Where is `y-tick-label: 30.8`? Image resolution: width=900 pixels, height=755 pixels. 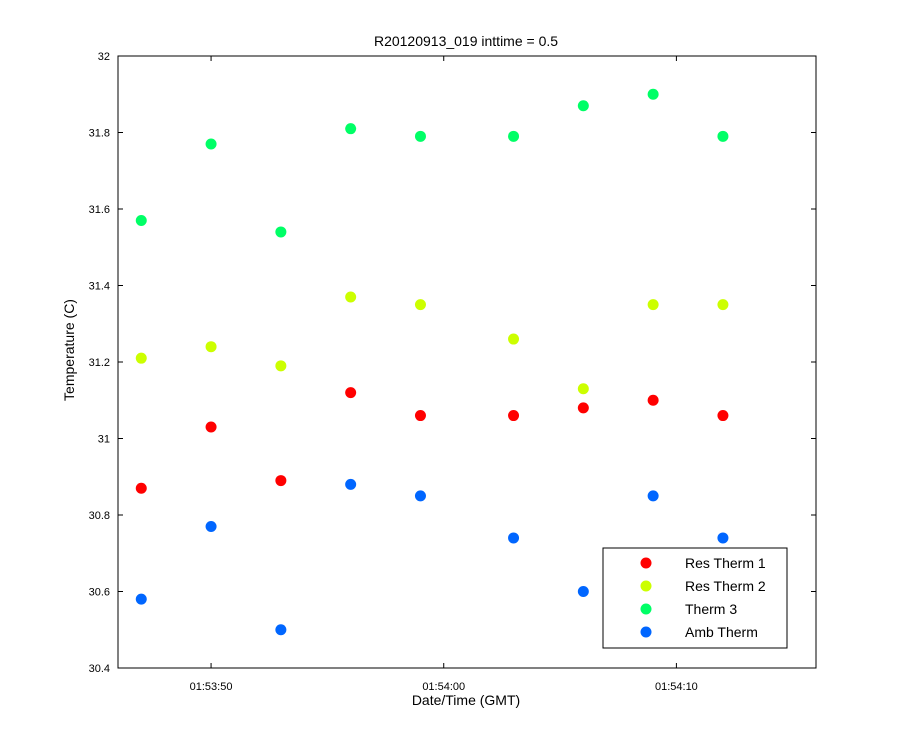
y-tick-label: 30.8 is located at coordinates (99, 516).